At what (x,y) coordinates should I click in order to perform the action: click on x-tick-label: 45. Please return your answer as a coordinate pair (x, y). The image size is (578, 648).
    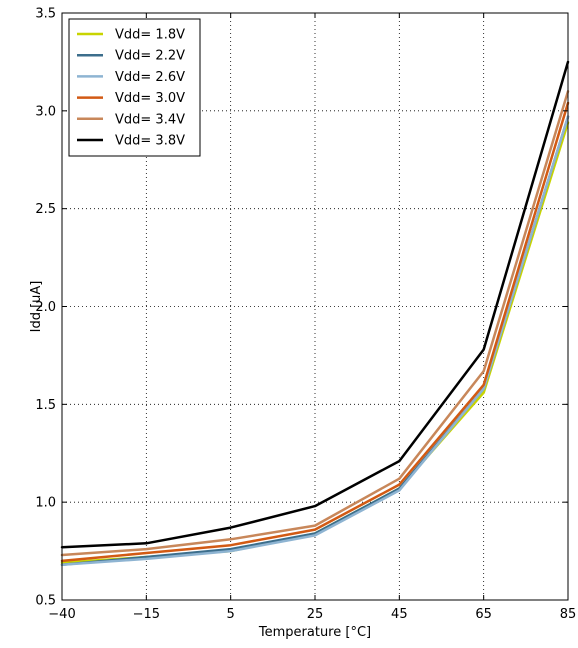
    Looking at the image, I should click on (399, 614).